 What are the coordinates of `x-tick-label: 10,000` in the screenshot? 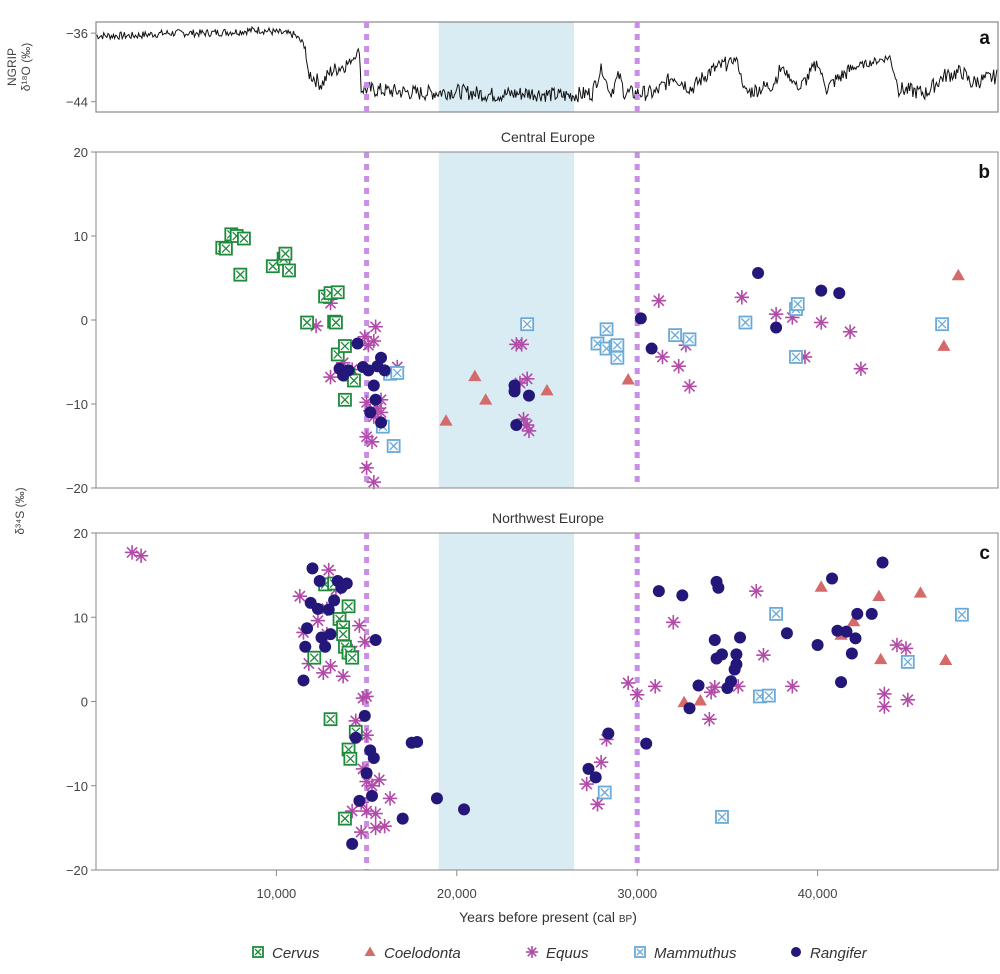 It's located at (277, 893).